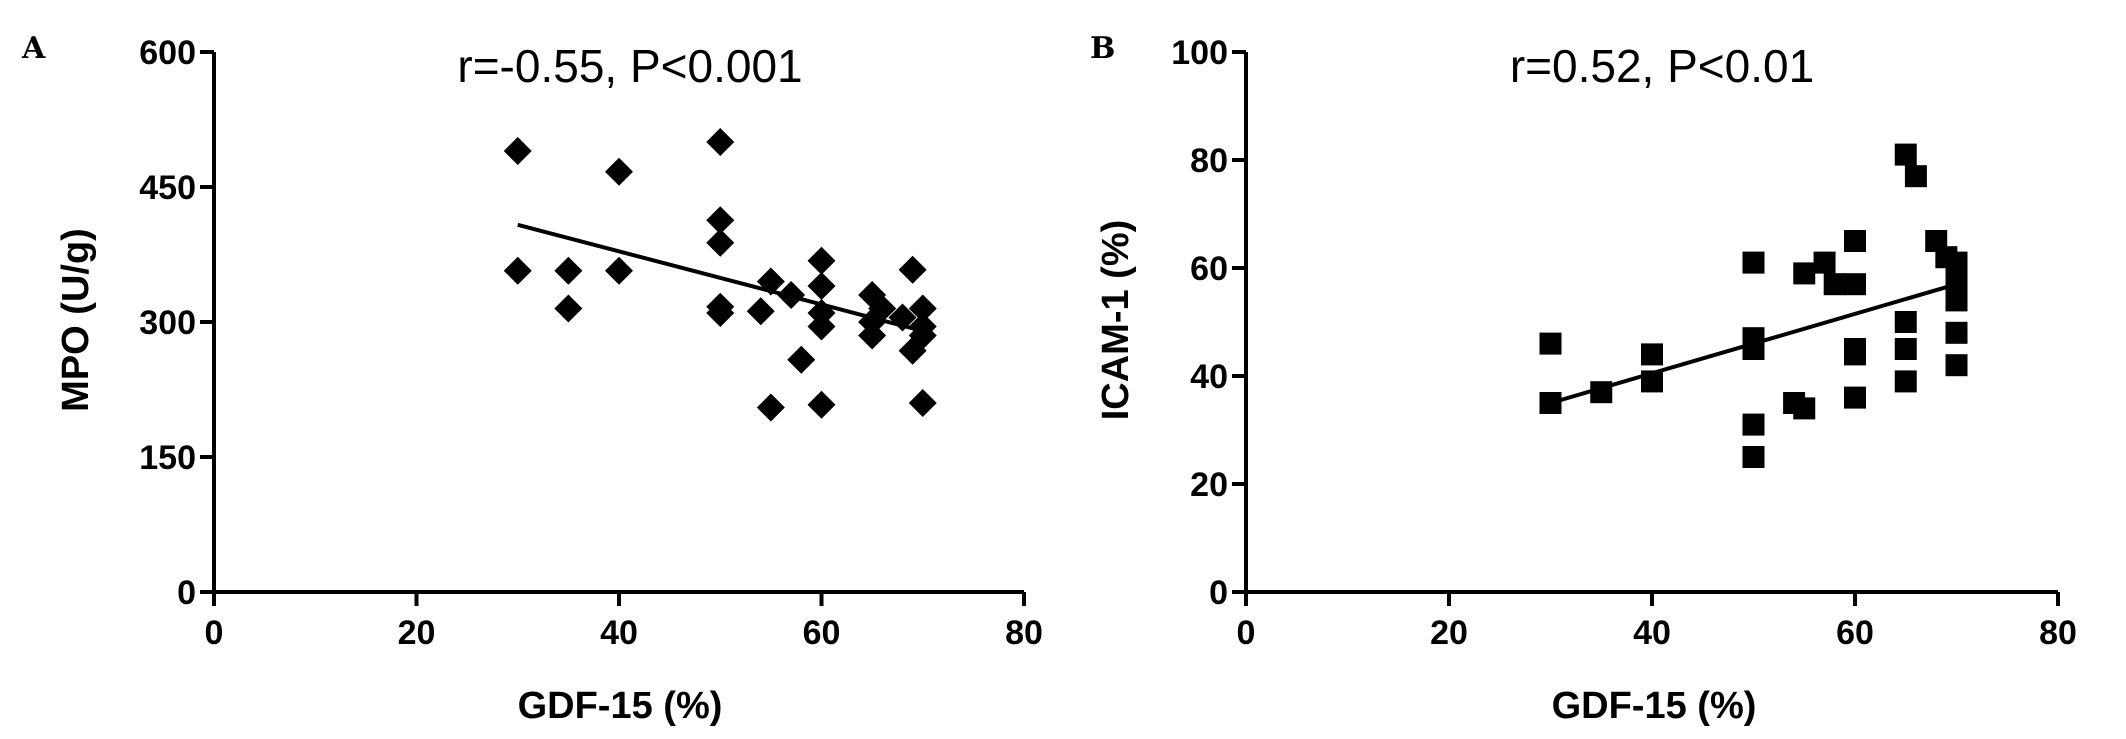  I want to click on correlation-annotation: r=-0.55, P<0.001, so click(629, 66).